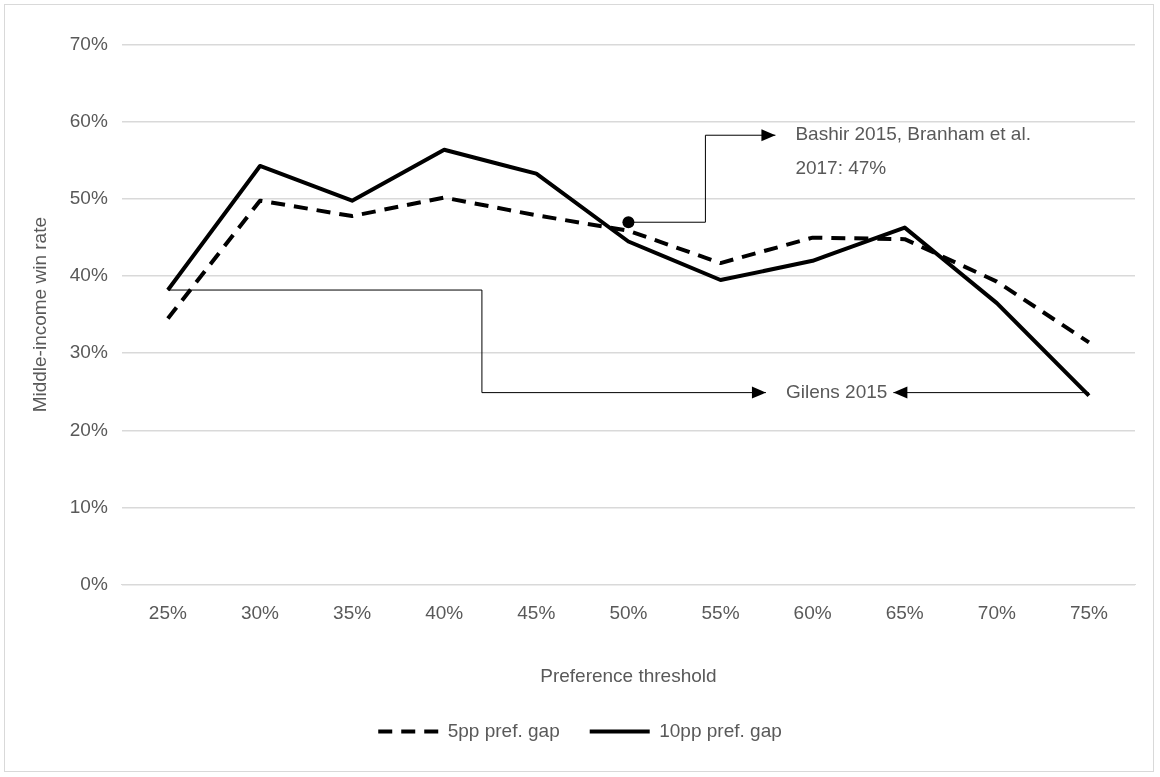 The image size is (1160, 777). Describe the element at coordinates (352, 613) in the screenshot. I see `x-tick-label: 35%` at that location.